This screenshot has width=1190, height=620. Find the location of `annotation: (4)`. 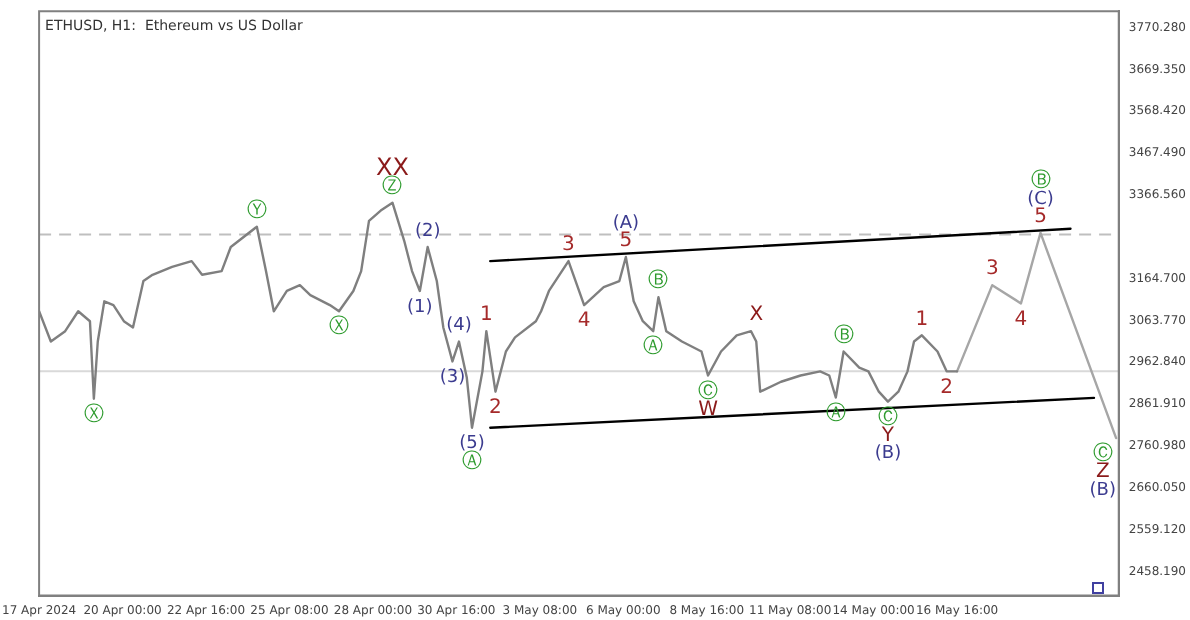

annotation: (4) is located at coordinates (459, 326).